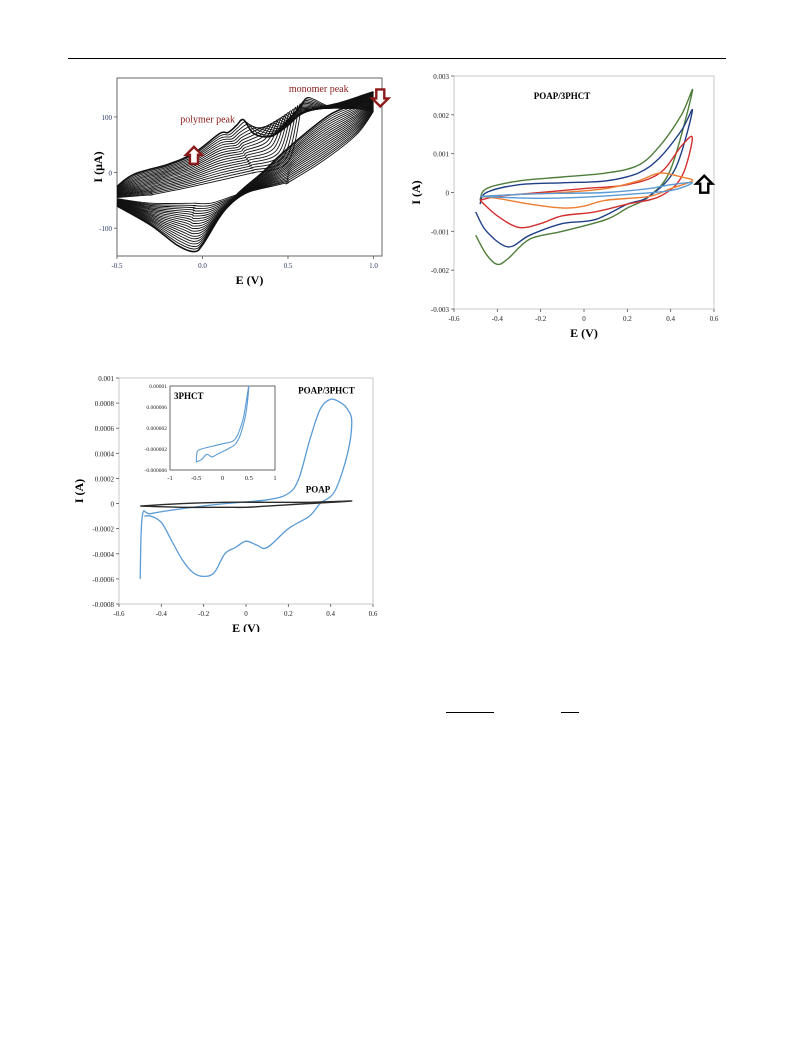 This screenshot has height=1053, width=793. Describe the element at coordinates (117, 266) in the screenshot. I see `x-tick-label: -0.5` at that location.